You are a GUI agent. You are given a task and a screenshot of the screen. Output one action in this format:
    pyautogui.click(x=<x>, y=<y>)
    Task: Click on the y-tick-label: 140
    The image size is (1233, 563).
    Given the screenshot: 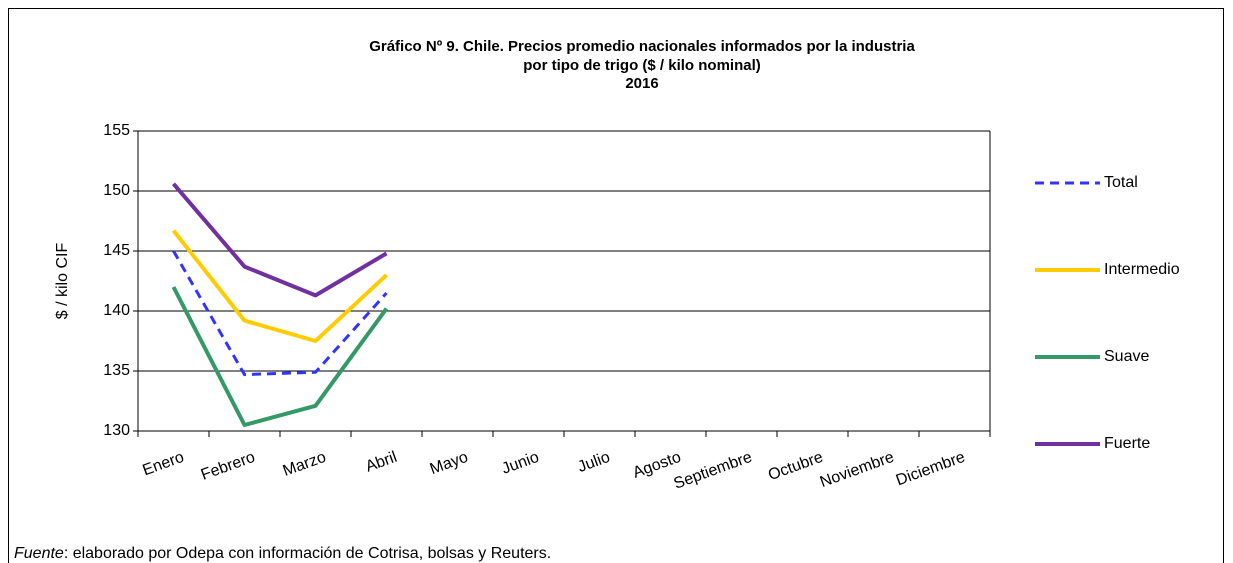 What is the action you would take?
    pyautogui.click(x=116, y=310)
    